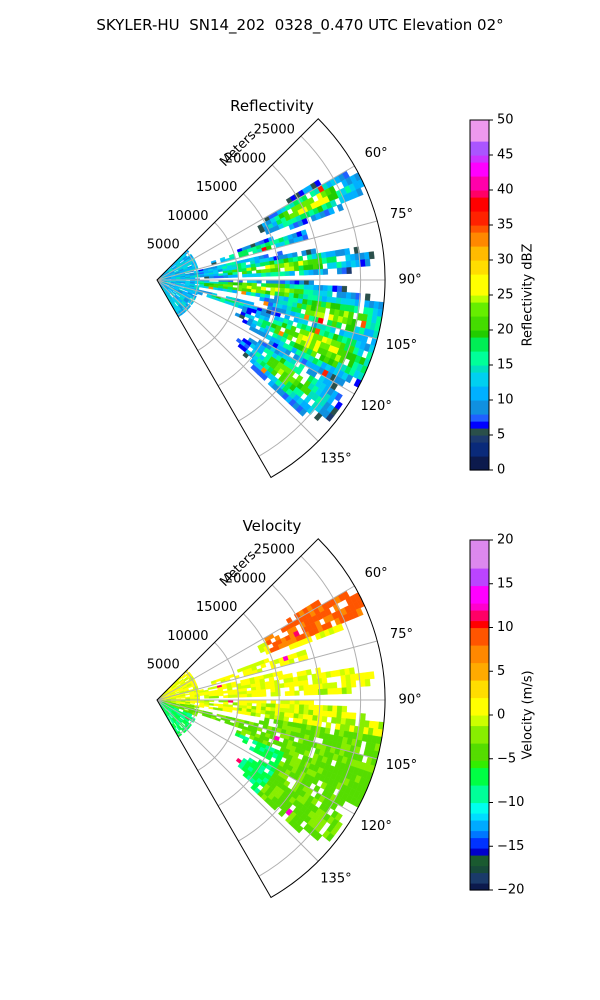  Describe the element at coordinates (335, 878) in the screenshot. I see `azimuth-tick-label: 135°` at that location.